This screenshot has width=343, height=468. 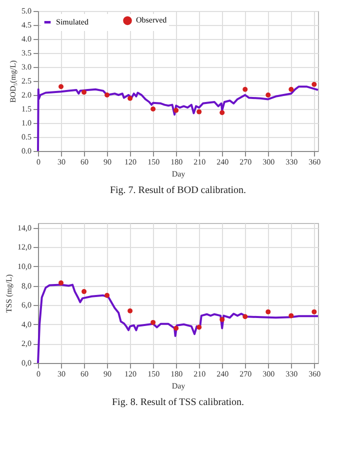 What do you see at coordinates (27, 363) in the screenshot?
I see `y-tick-label: 0,0` at bounding box center [27, 363].